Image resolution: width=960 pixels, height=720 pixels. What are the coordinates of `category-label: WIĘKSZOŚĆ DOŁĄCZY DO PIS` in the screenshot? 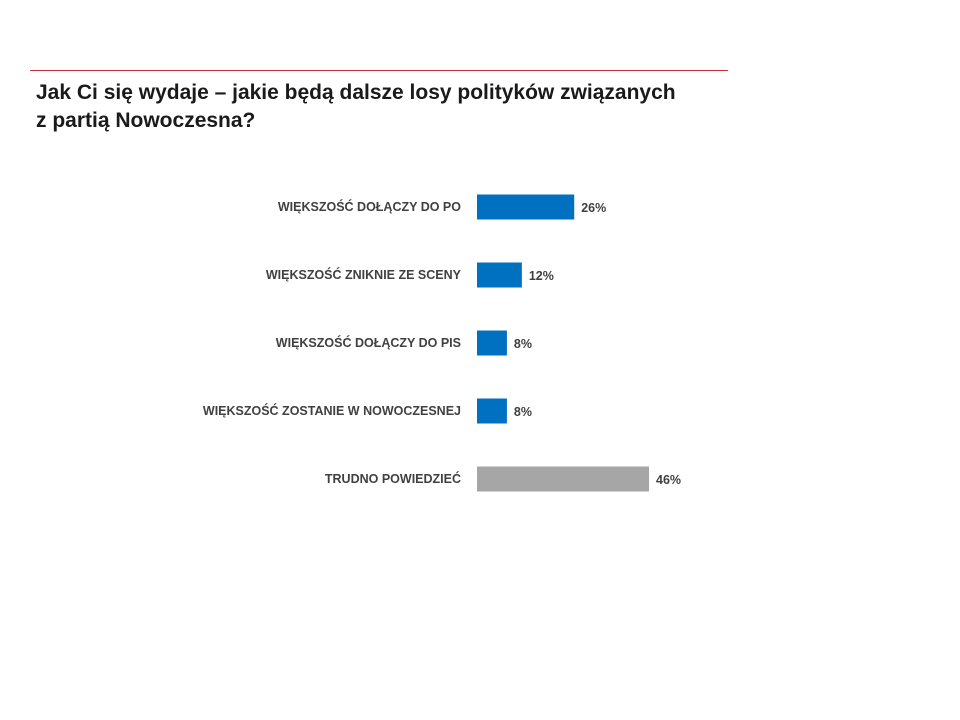 It's located at (368, 342).